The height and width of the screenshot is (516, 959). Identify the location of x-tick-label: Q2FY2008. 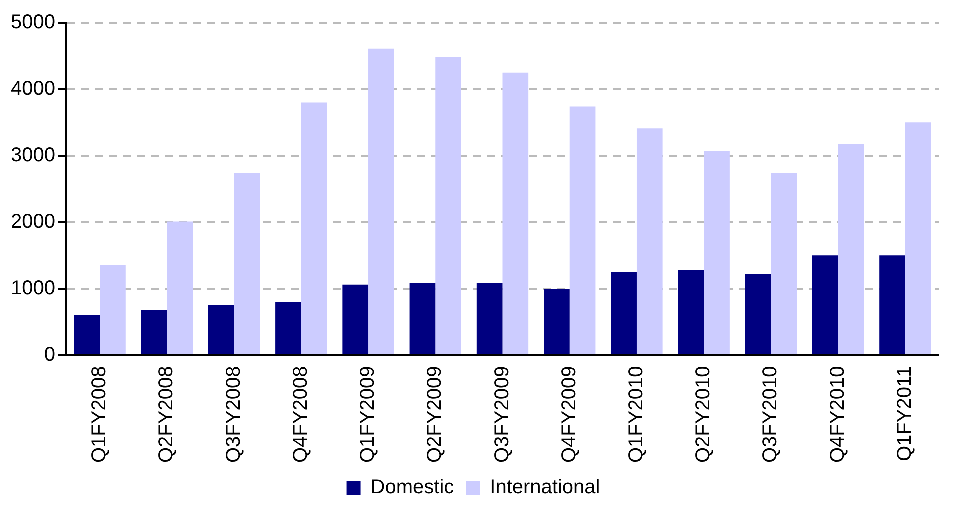
(167, 415).